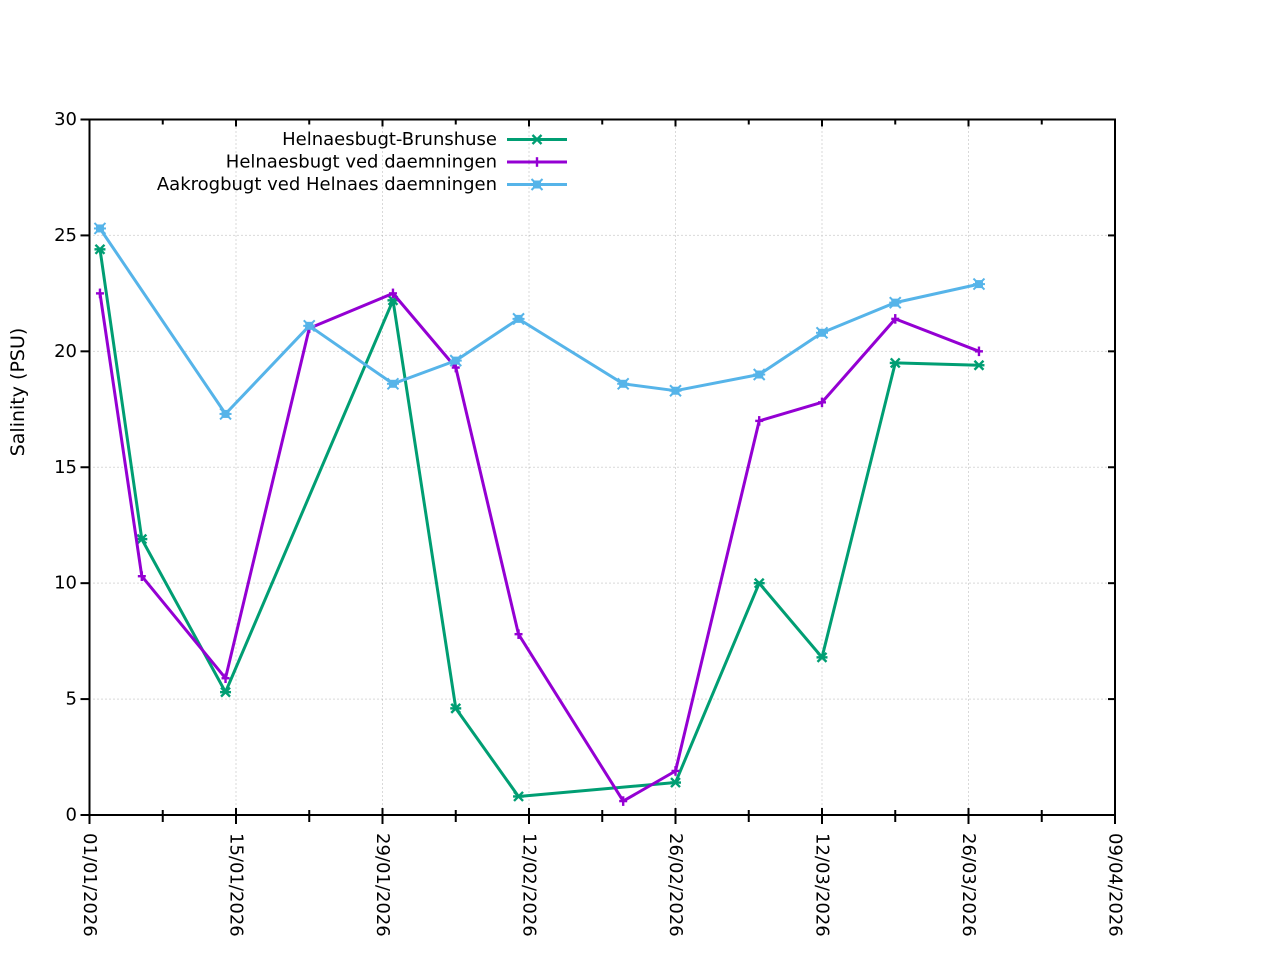  What do you see at coordinates (327, 184) in the screenshot?
I see `legend-label: Aakrogbugt ved Helnaes daemningen` at bounding box center [327, 184].